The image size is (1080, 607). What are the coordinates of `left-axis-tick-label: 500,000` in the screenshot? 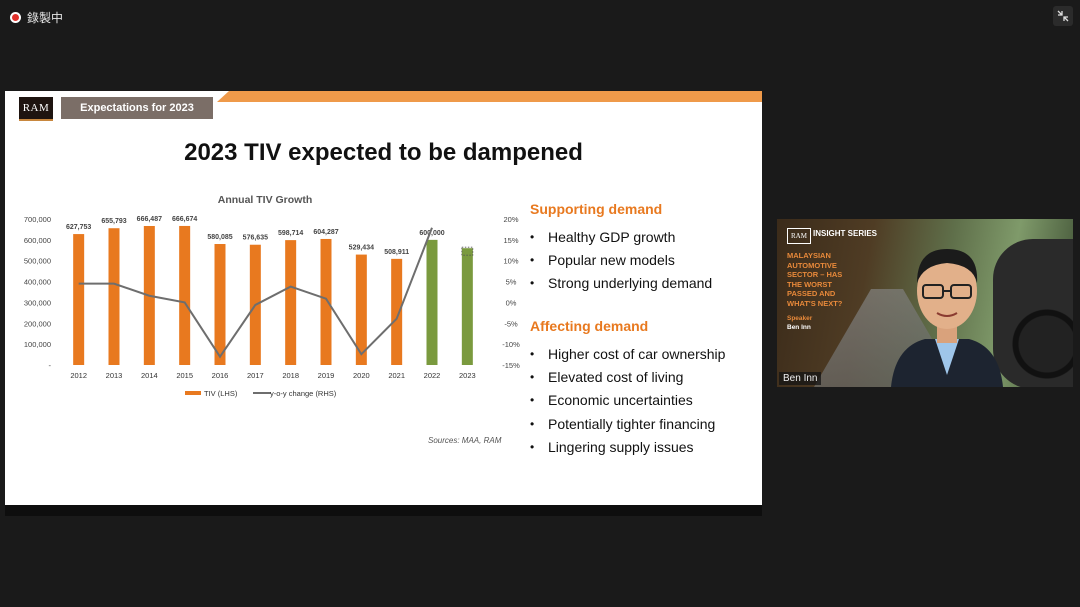 It's located at (37, 261).